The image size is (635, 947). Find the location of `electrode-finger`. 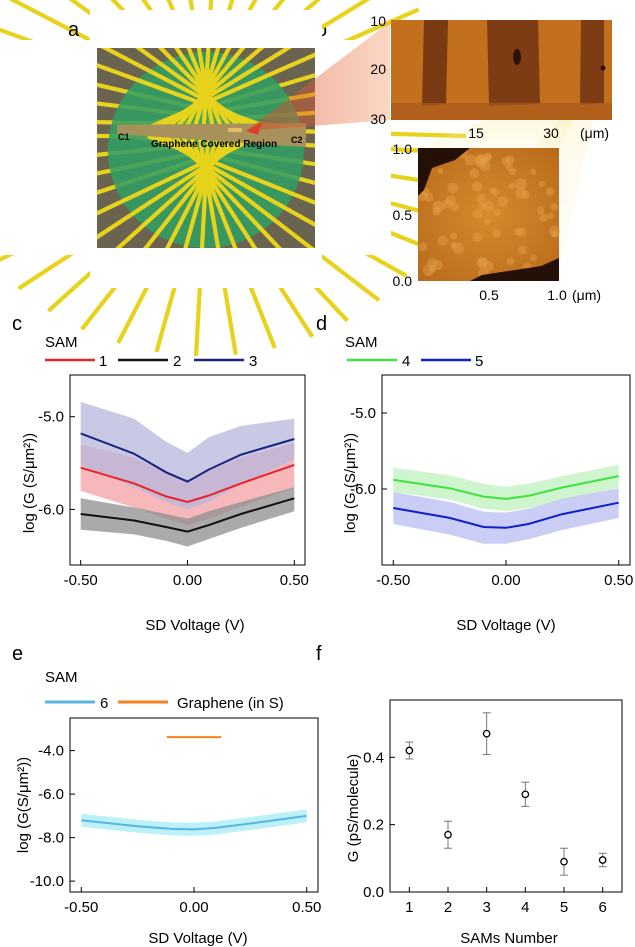

electrode-finger is located at coordinates (158, 64).